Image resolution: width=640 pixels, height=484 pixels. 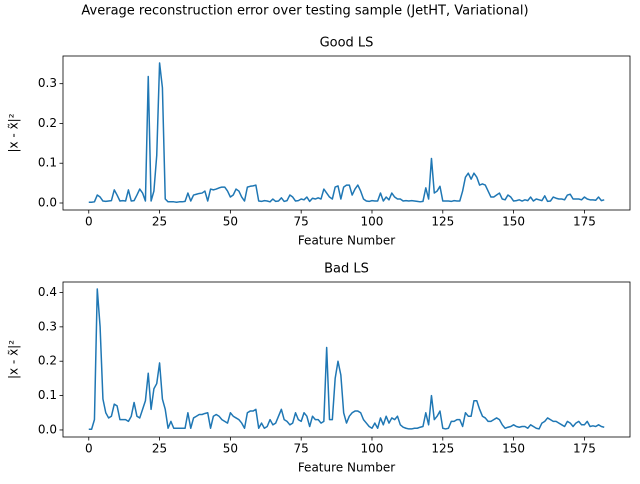 I want to click on axes-title: Bad LS, so click(x=346, y=269).